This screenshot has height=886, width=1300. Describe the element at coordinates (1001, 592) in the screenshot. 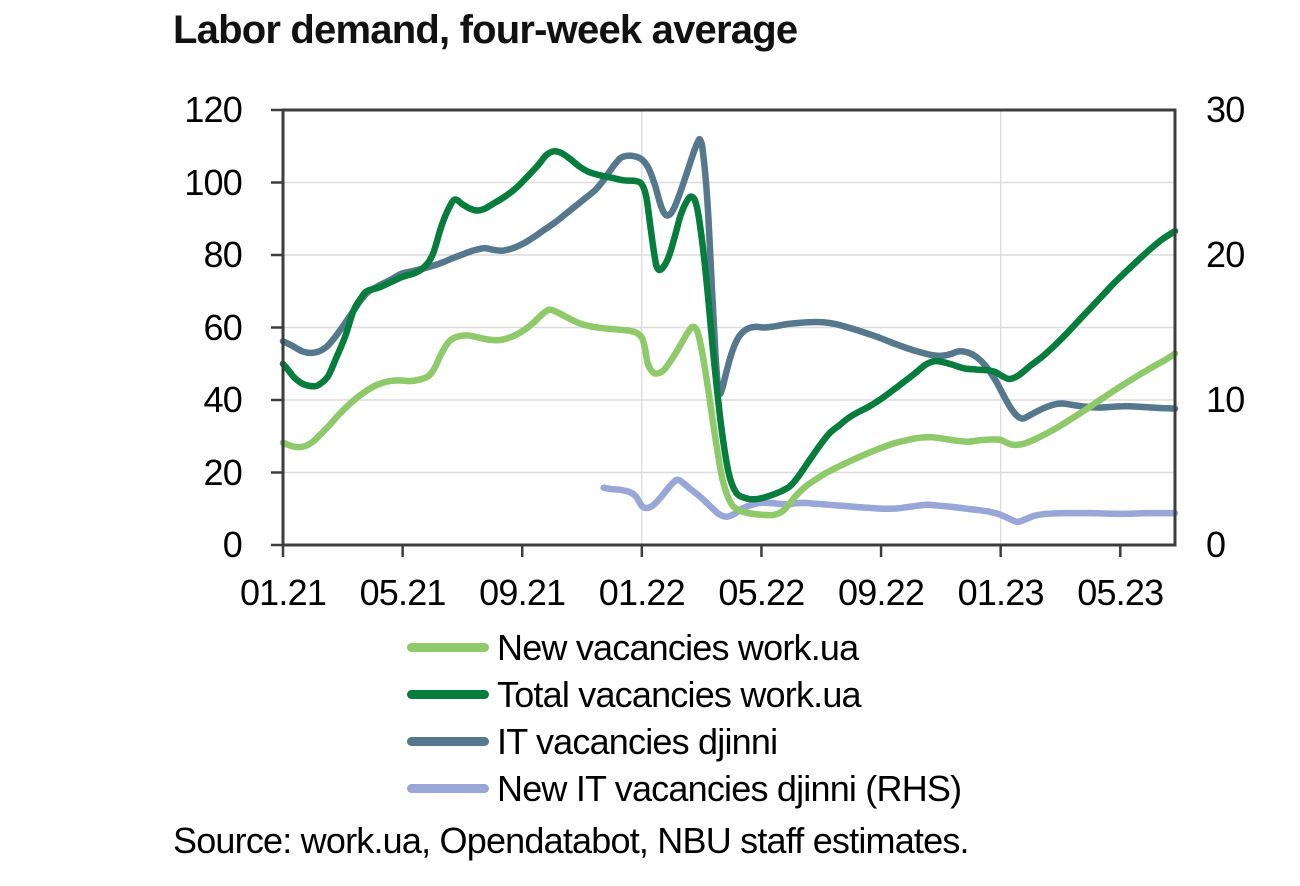

I see `x-axis-tick-label: 01.23` at that location.